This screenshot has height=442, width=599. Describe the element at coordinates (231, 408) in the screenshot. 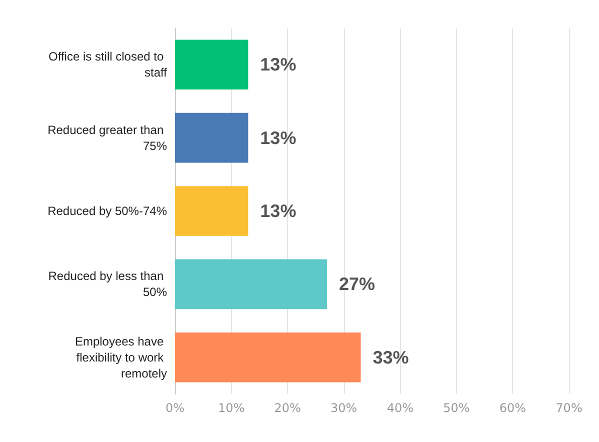

I see `x-tick-label: 10%` at that location.